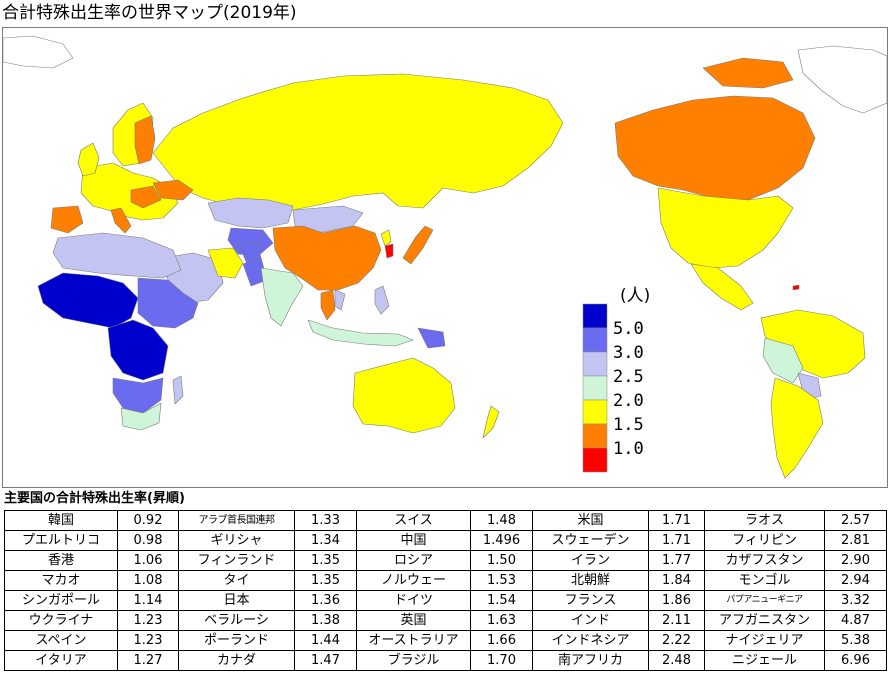  I want to click on region-mongolia, so click(328, 219).